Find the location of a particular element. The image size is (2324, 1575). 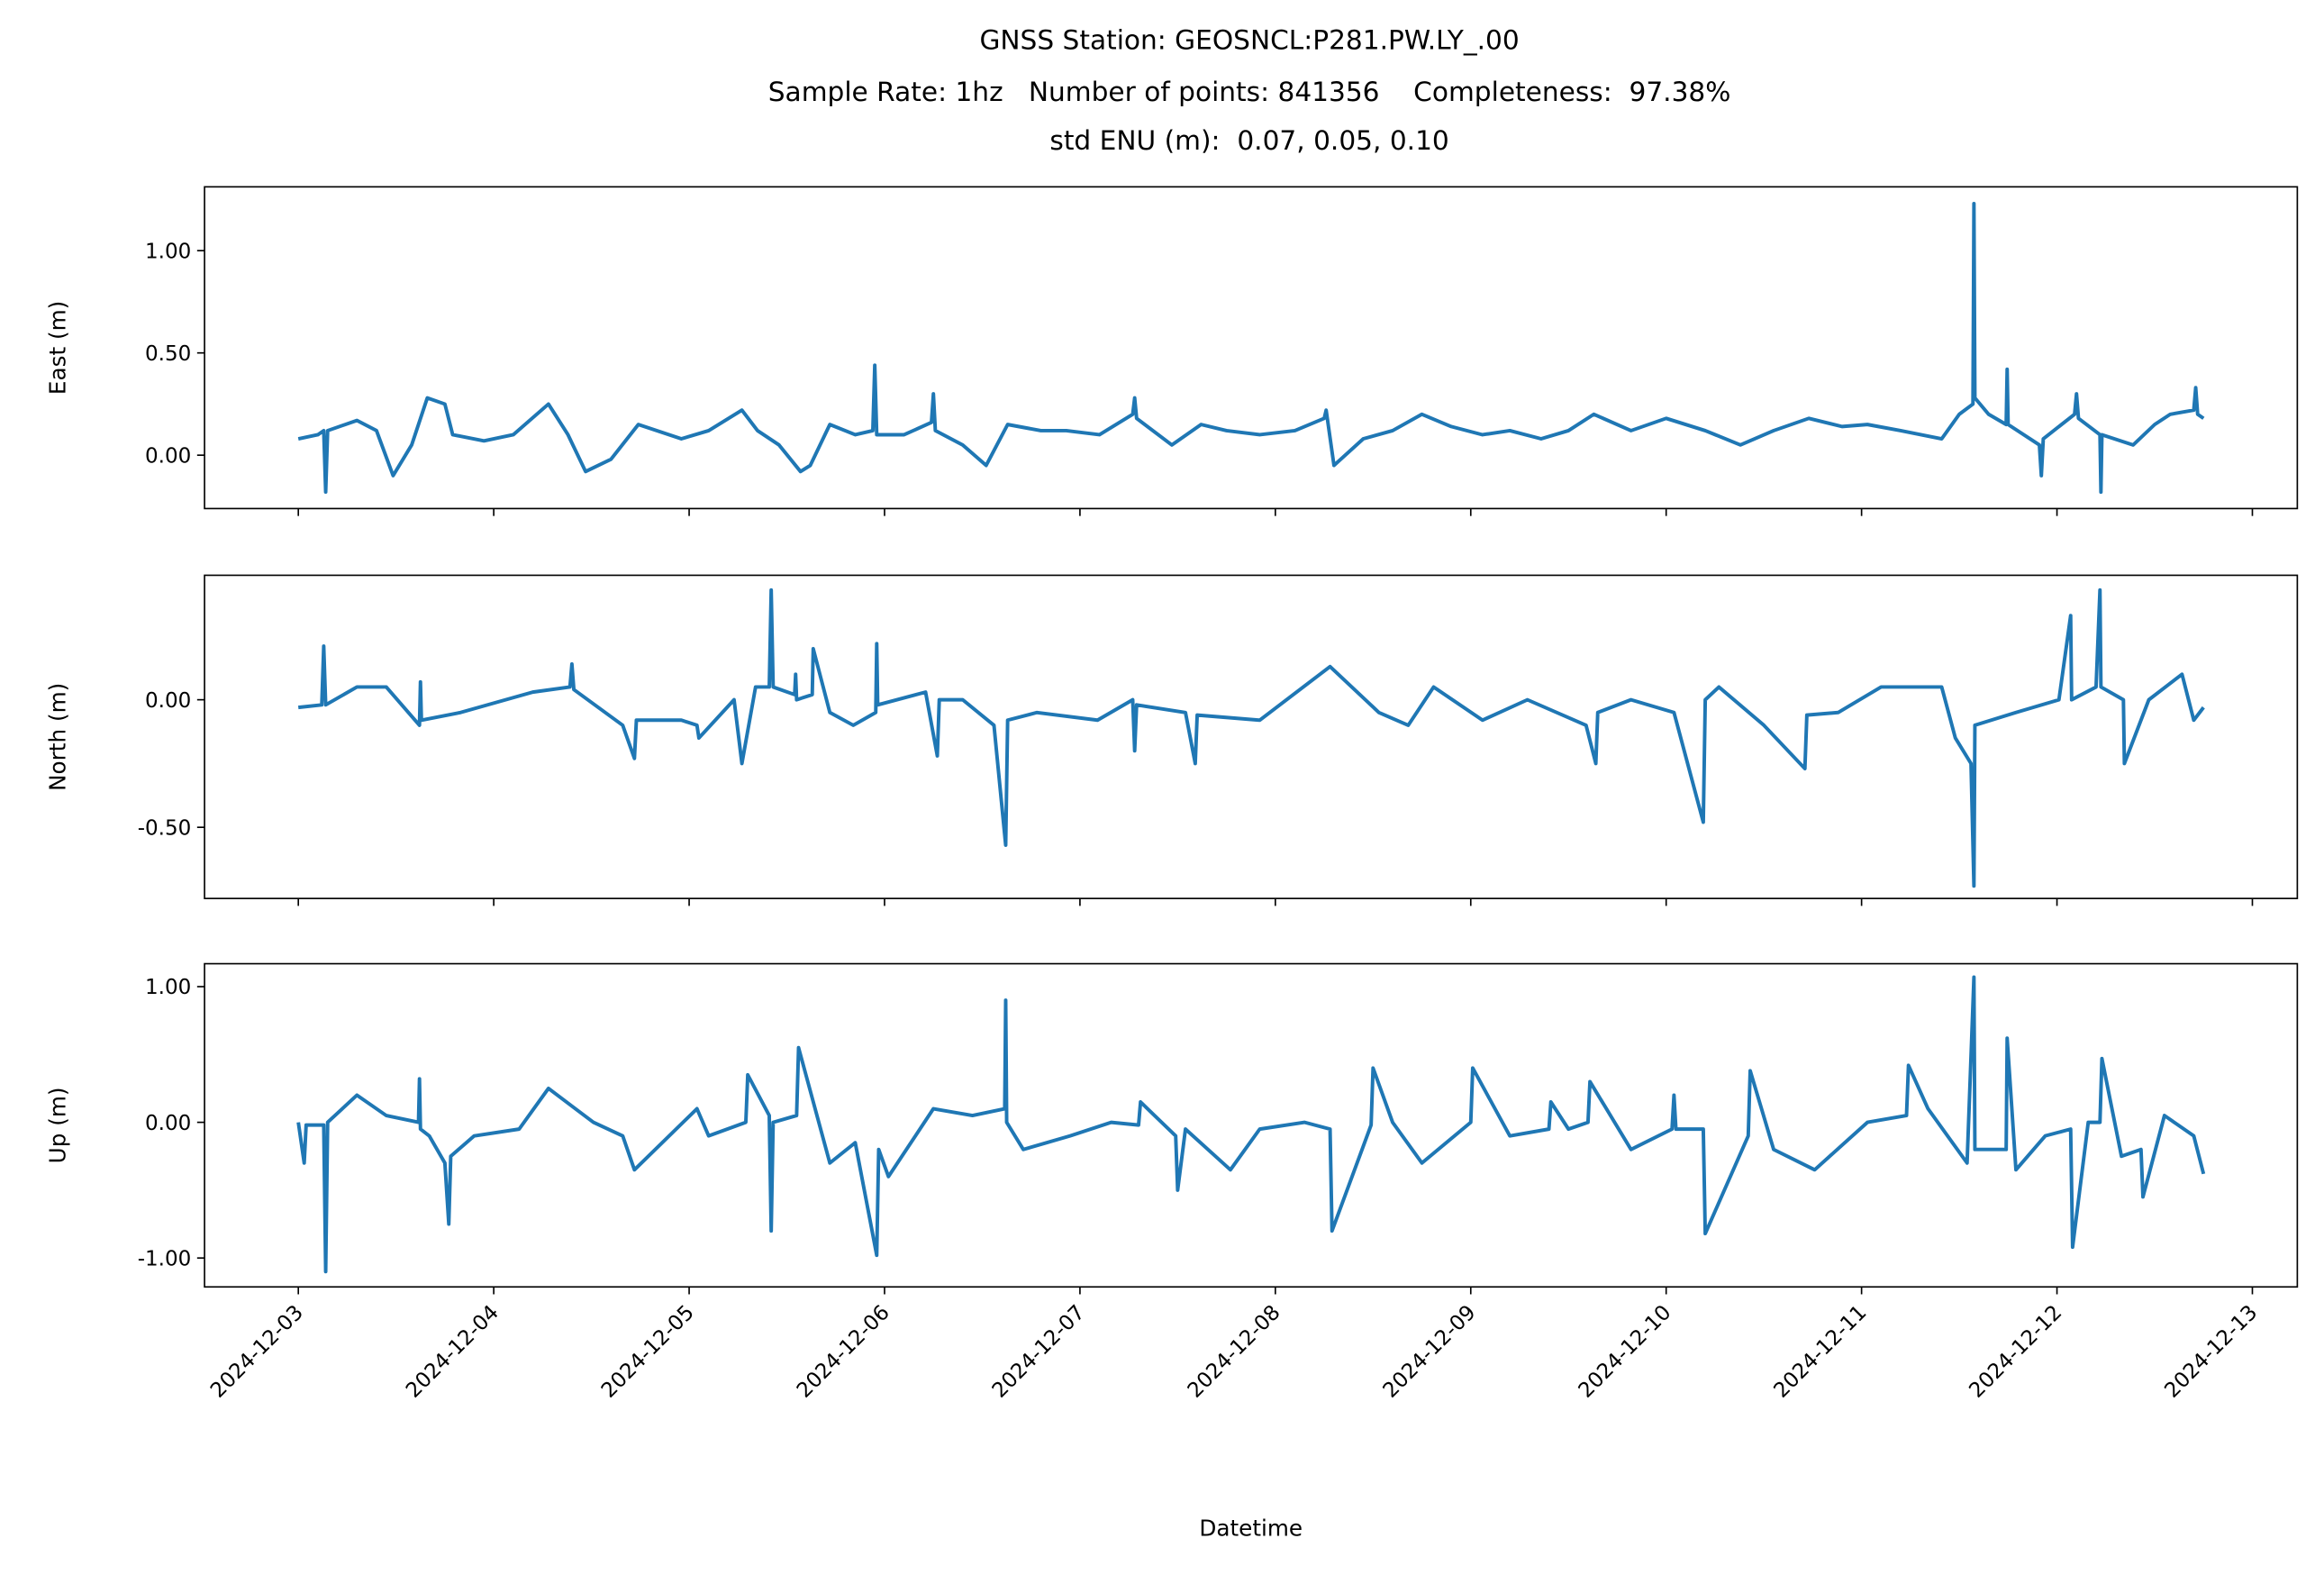

y-tick-label: -0.50 is located at coordinates (165, 828).